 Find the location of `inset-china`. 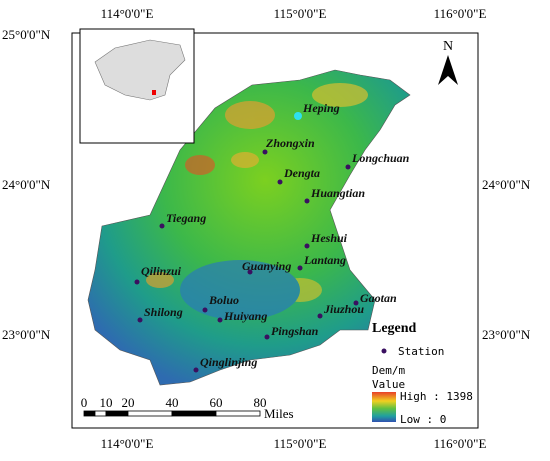

inset-china is located at coordinates (140, 70).